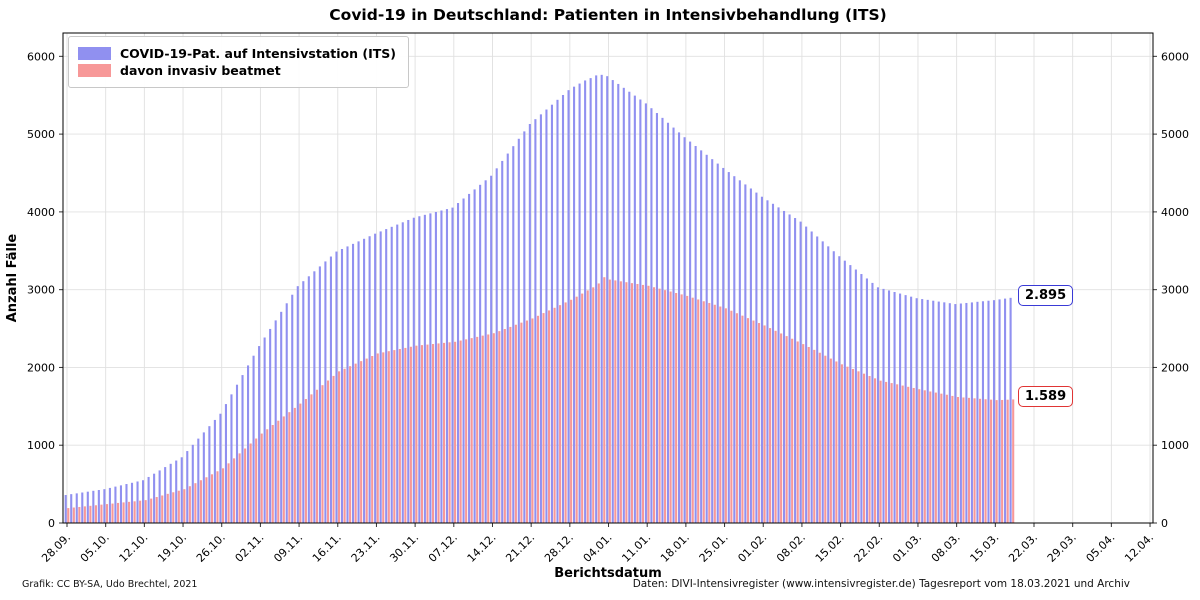 The image size is (1200, 600). What do you see at coordinates (791, 548) in the screenshot?
I see `x-tick-label: 08.02.` at bounding box center [791, 548].